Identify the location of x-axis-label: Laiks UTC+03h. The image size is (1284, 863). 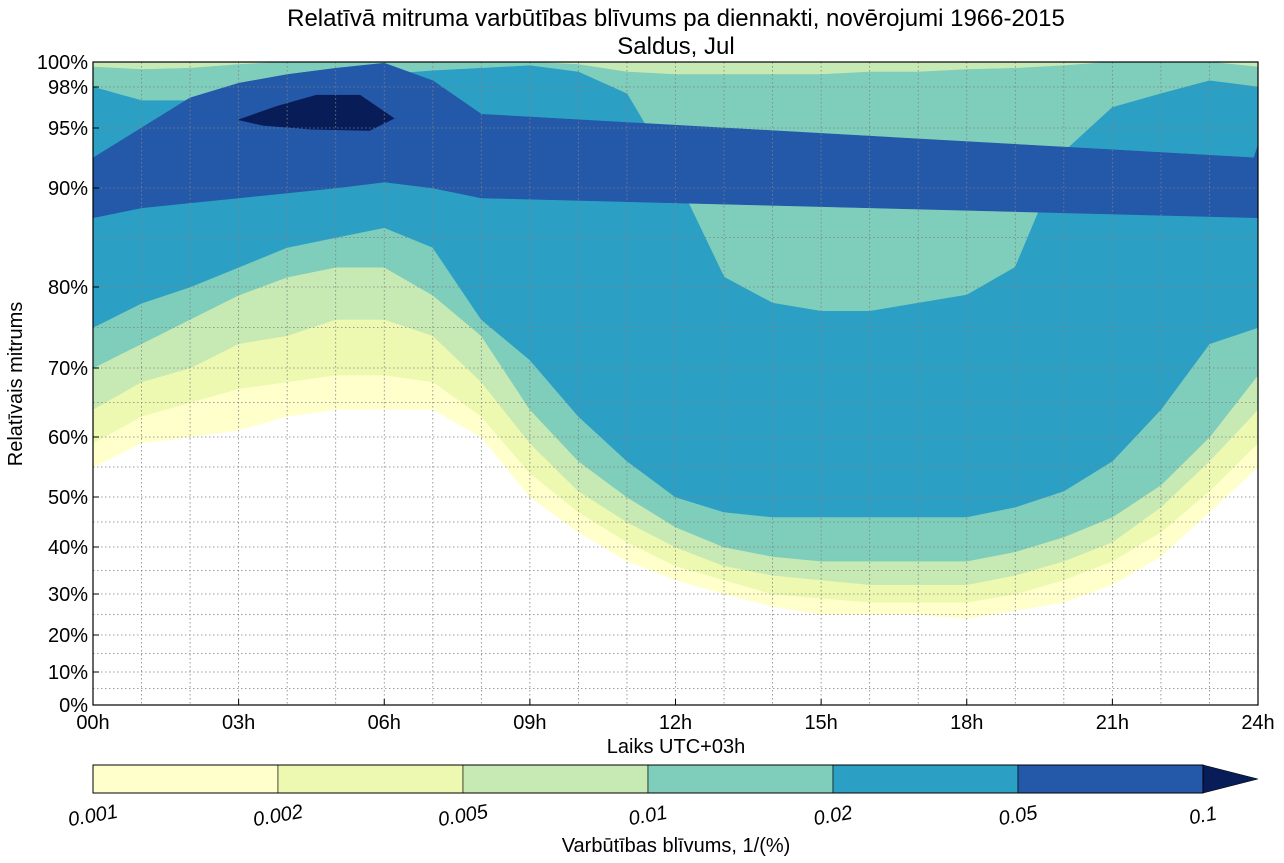
(676, 747).